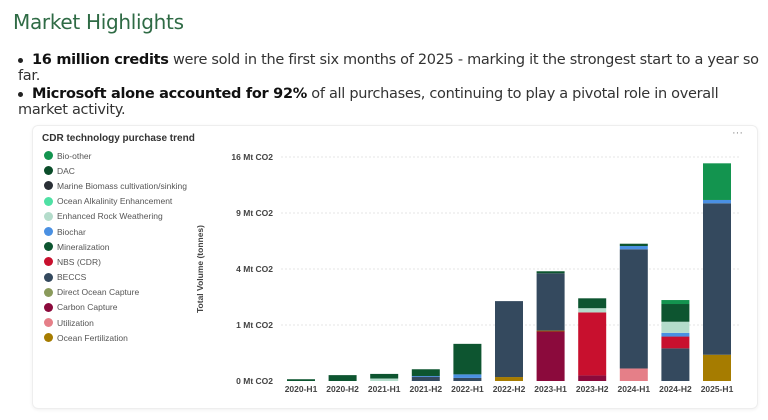  Describe the element at coordinates (115, 307) in the screenshot. I see `legend-item: Carbon Capture` at that location.